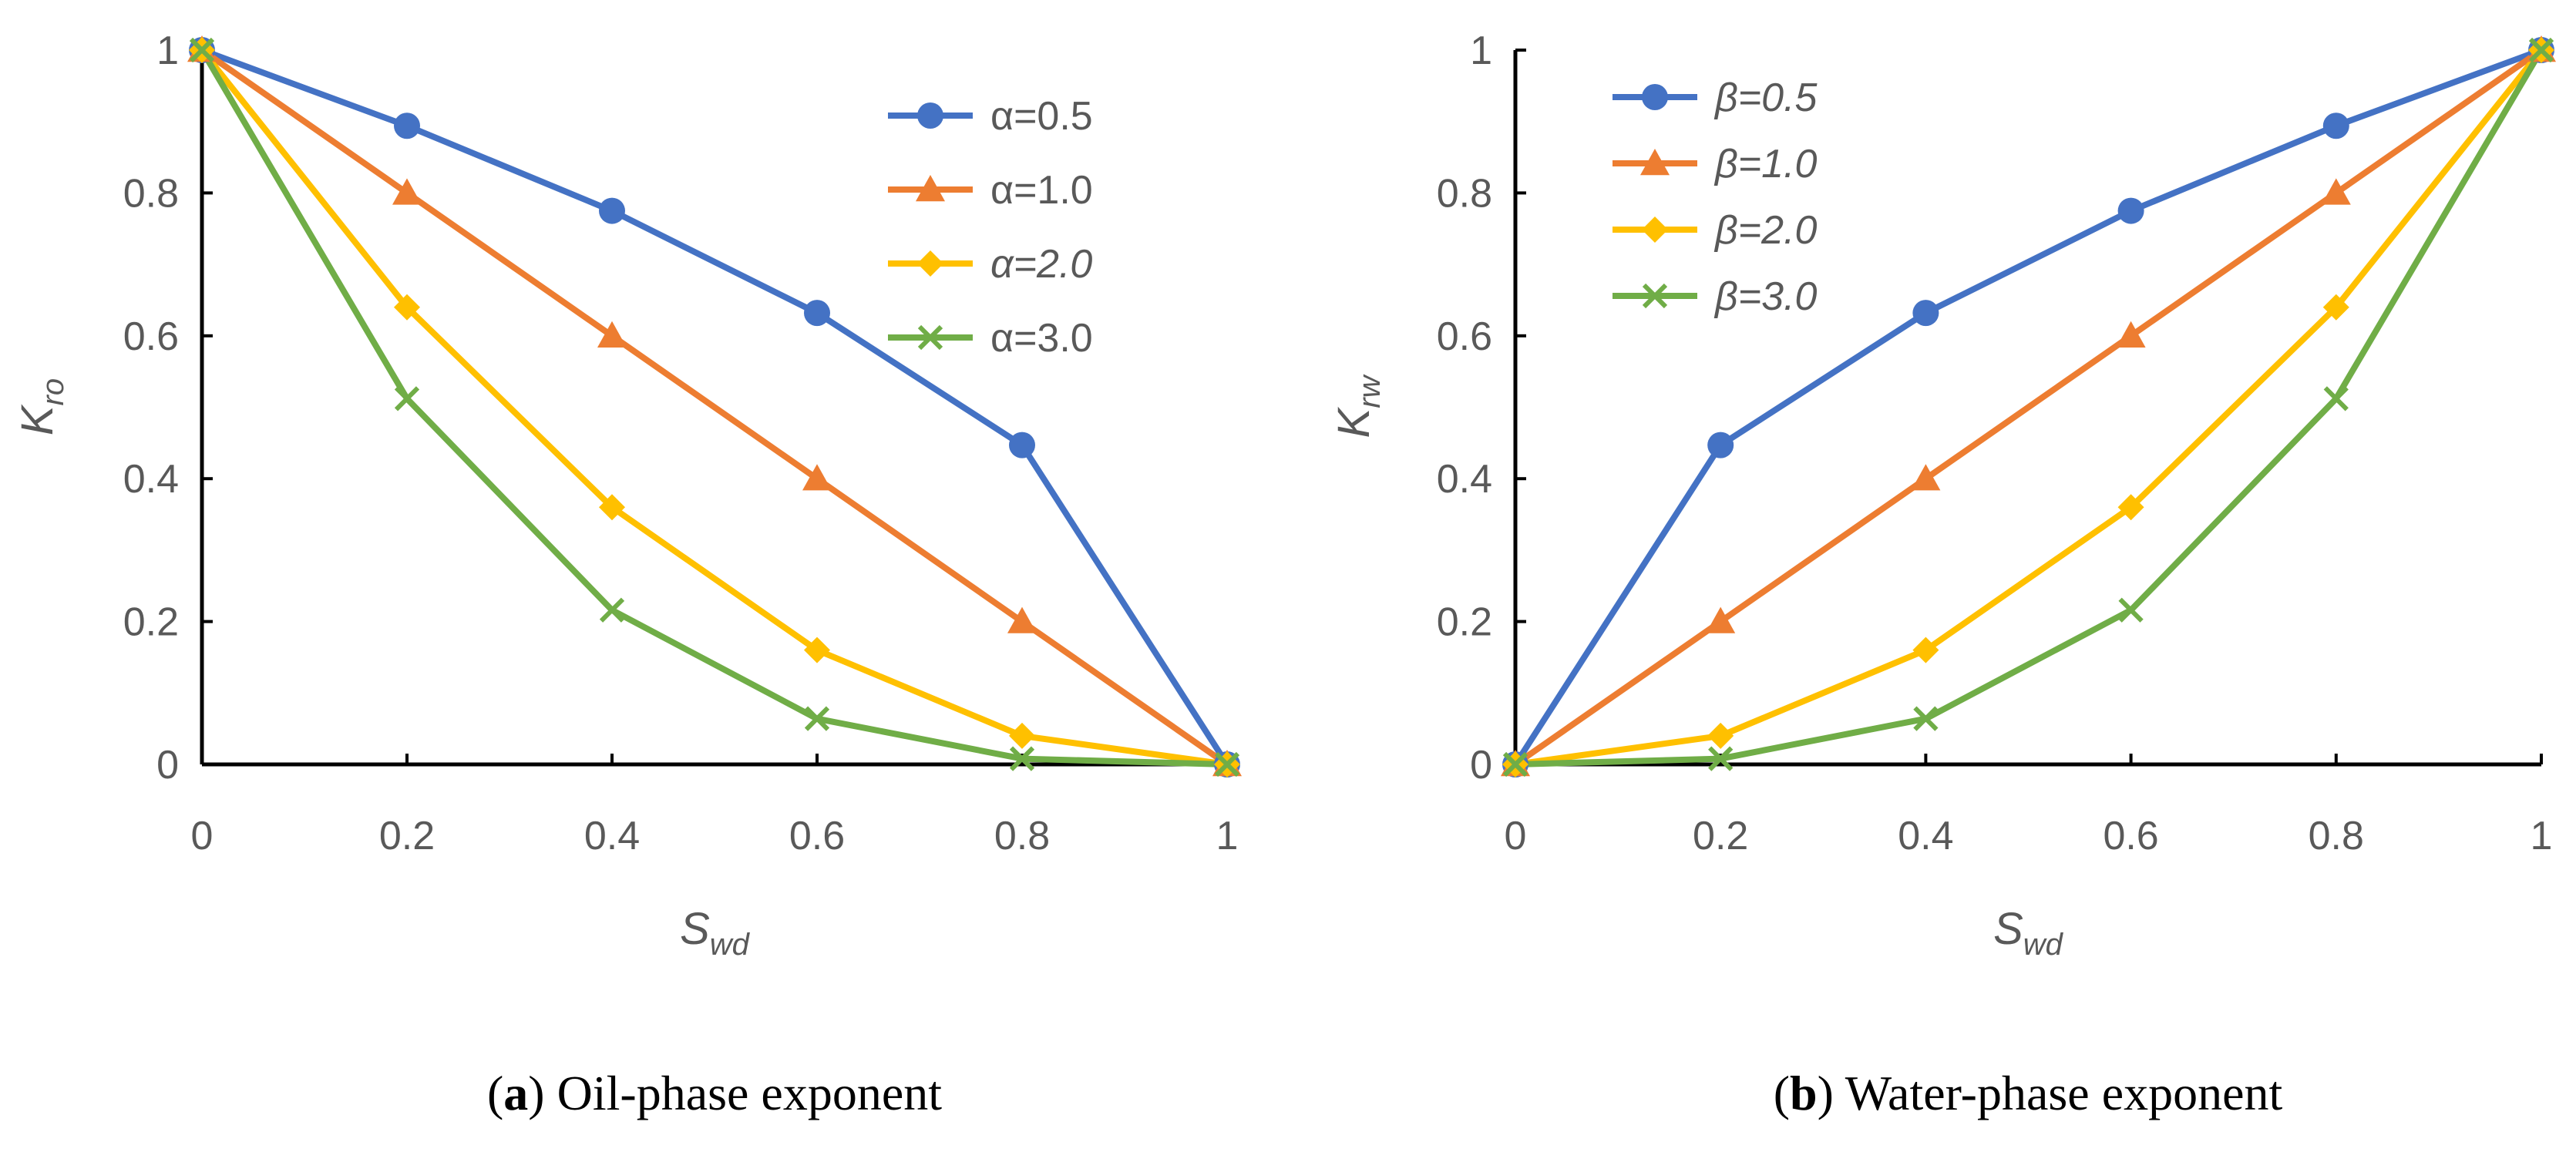 The image size is (2576, 1152). Describe the element at coordinates (1765, 230) in the screenshot. I see `legend-label: β=2.0` at that location.